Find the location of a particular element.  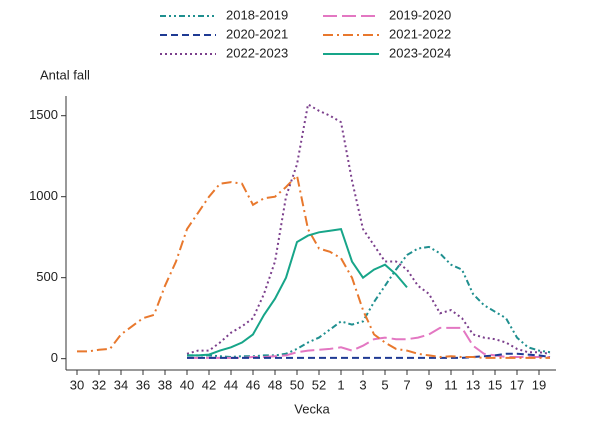

x-tick-label: 15 is located at coordinates (495, 384).